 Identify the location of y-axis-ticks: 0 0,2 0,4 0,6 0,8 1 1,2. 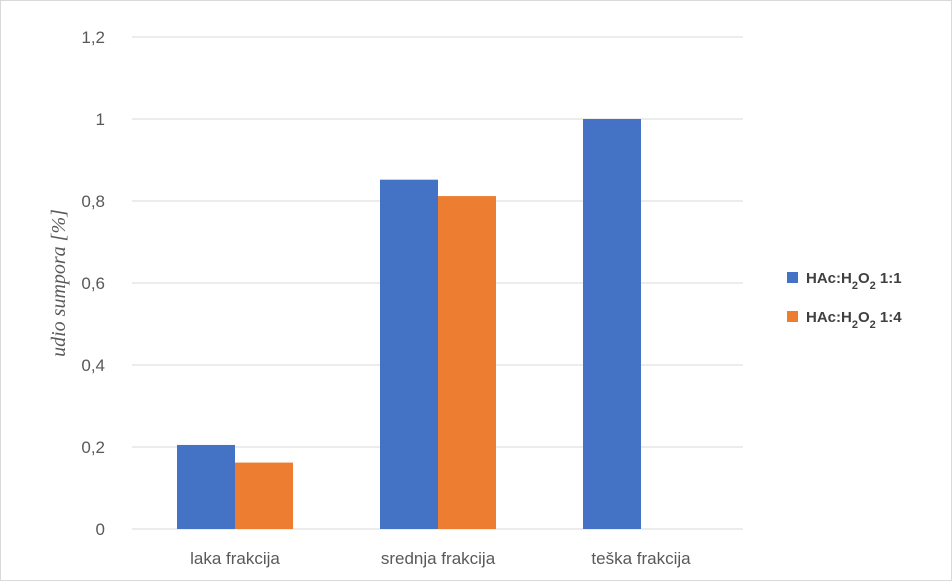
(93, 283).